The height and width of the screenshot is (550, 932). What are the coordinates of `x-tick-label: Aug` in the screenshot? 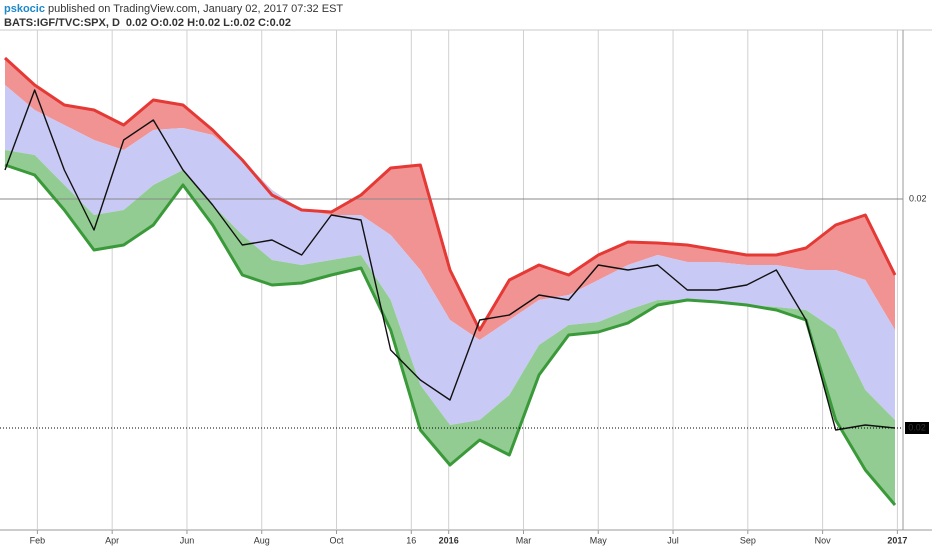 It's located at (262, 540).